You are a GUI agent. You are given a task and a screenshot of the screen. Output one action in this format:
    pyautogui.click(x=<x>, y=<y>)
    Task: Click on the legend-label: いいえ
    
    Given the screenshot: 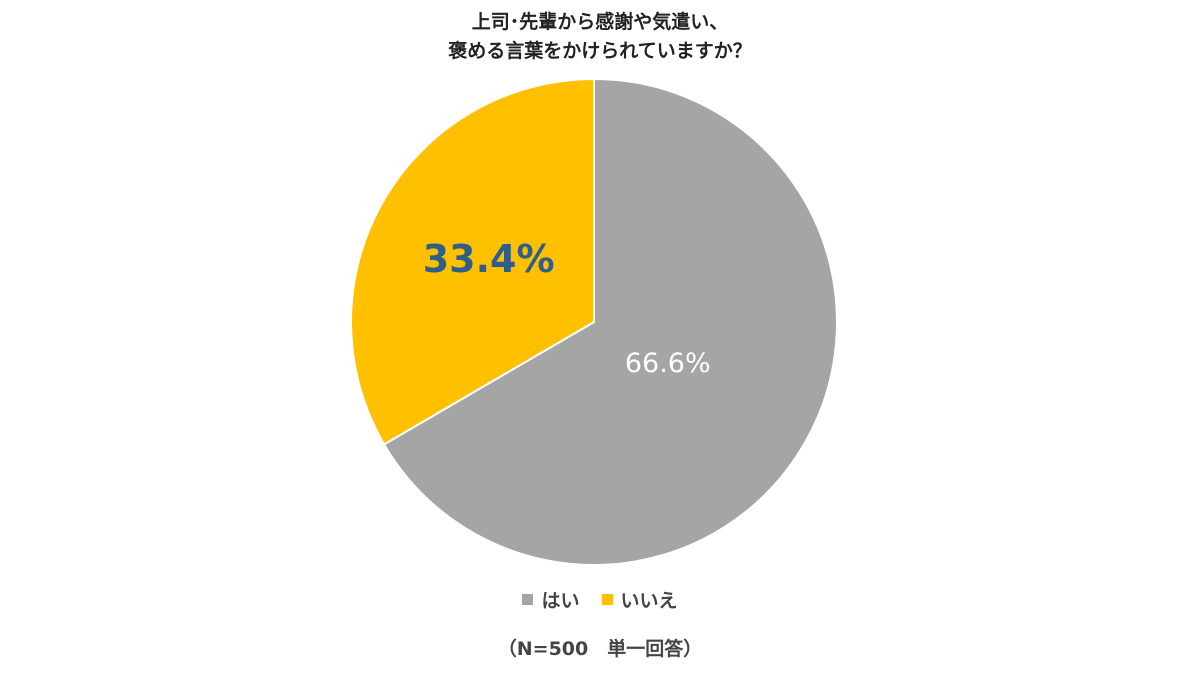 What is the action you would take?
    pyautogui.click(x=649, y=601)
    